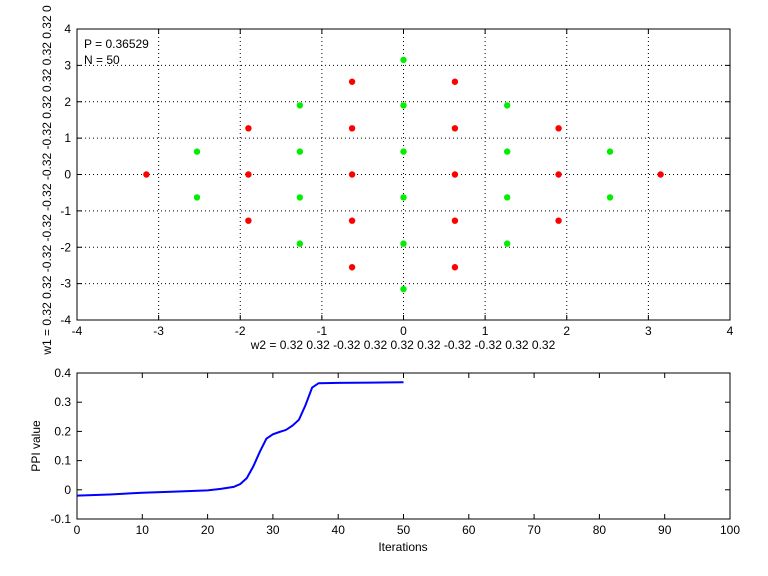  I want to click on line-xtick-label: 40, so click(339, 530).